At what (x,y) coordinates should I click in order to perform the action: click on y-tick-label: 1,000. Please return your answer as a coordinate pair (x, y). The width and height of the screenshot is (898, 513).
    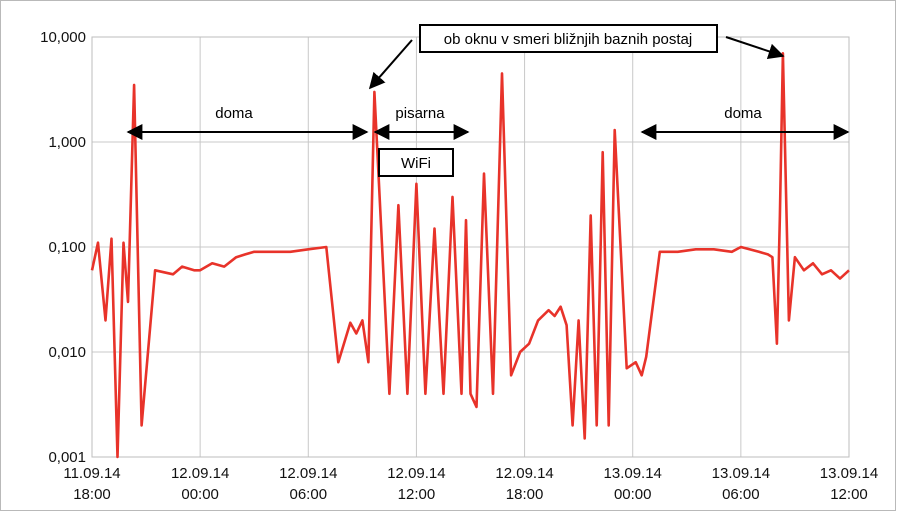
    Looking at the image, I should click on (67, 142).